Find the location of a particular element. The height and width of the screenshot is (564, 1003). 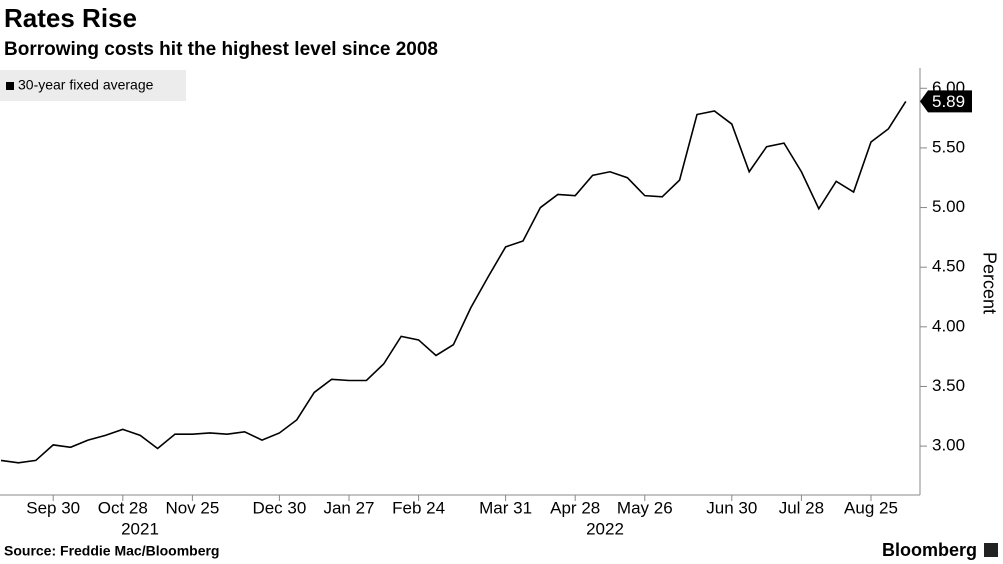

x-tick-label: Jun 30 is located at coordinates (731, 507).